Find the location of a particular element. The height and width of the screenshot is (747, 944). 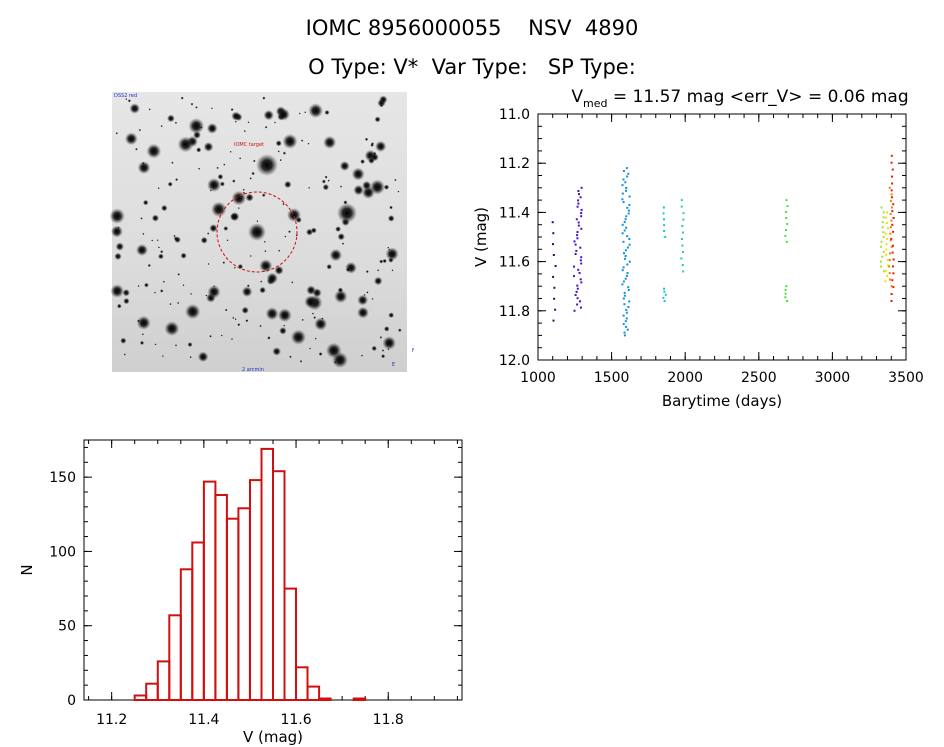

lc-y-tick-label: 11.2 is located at coordinates (514, 164).